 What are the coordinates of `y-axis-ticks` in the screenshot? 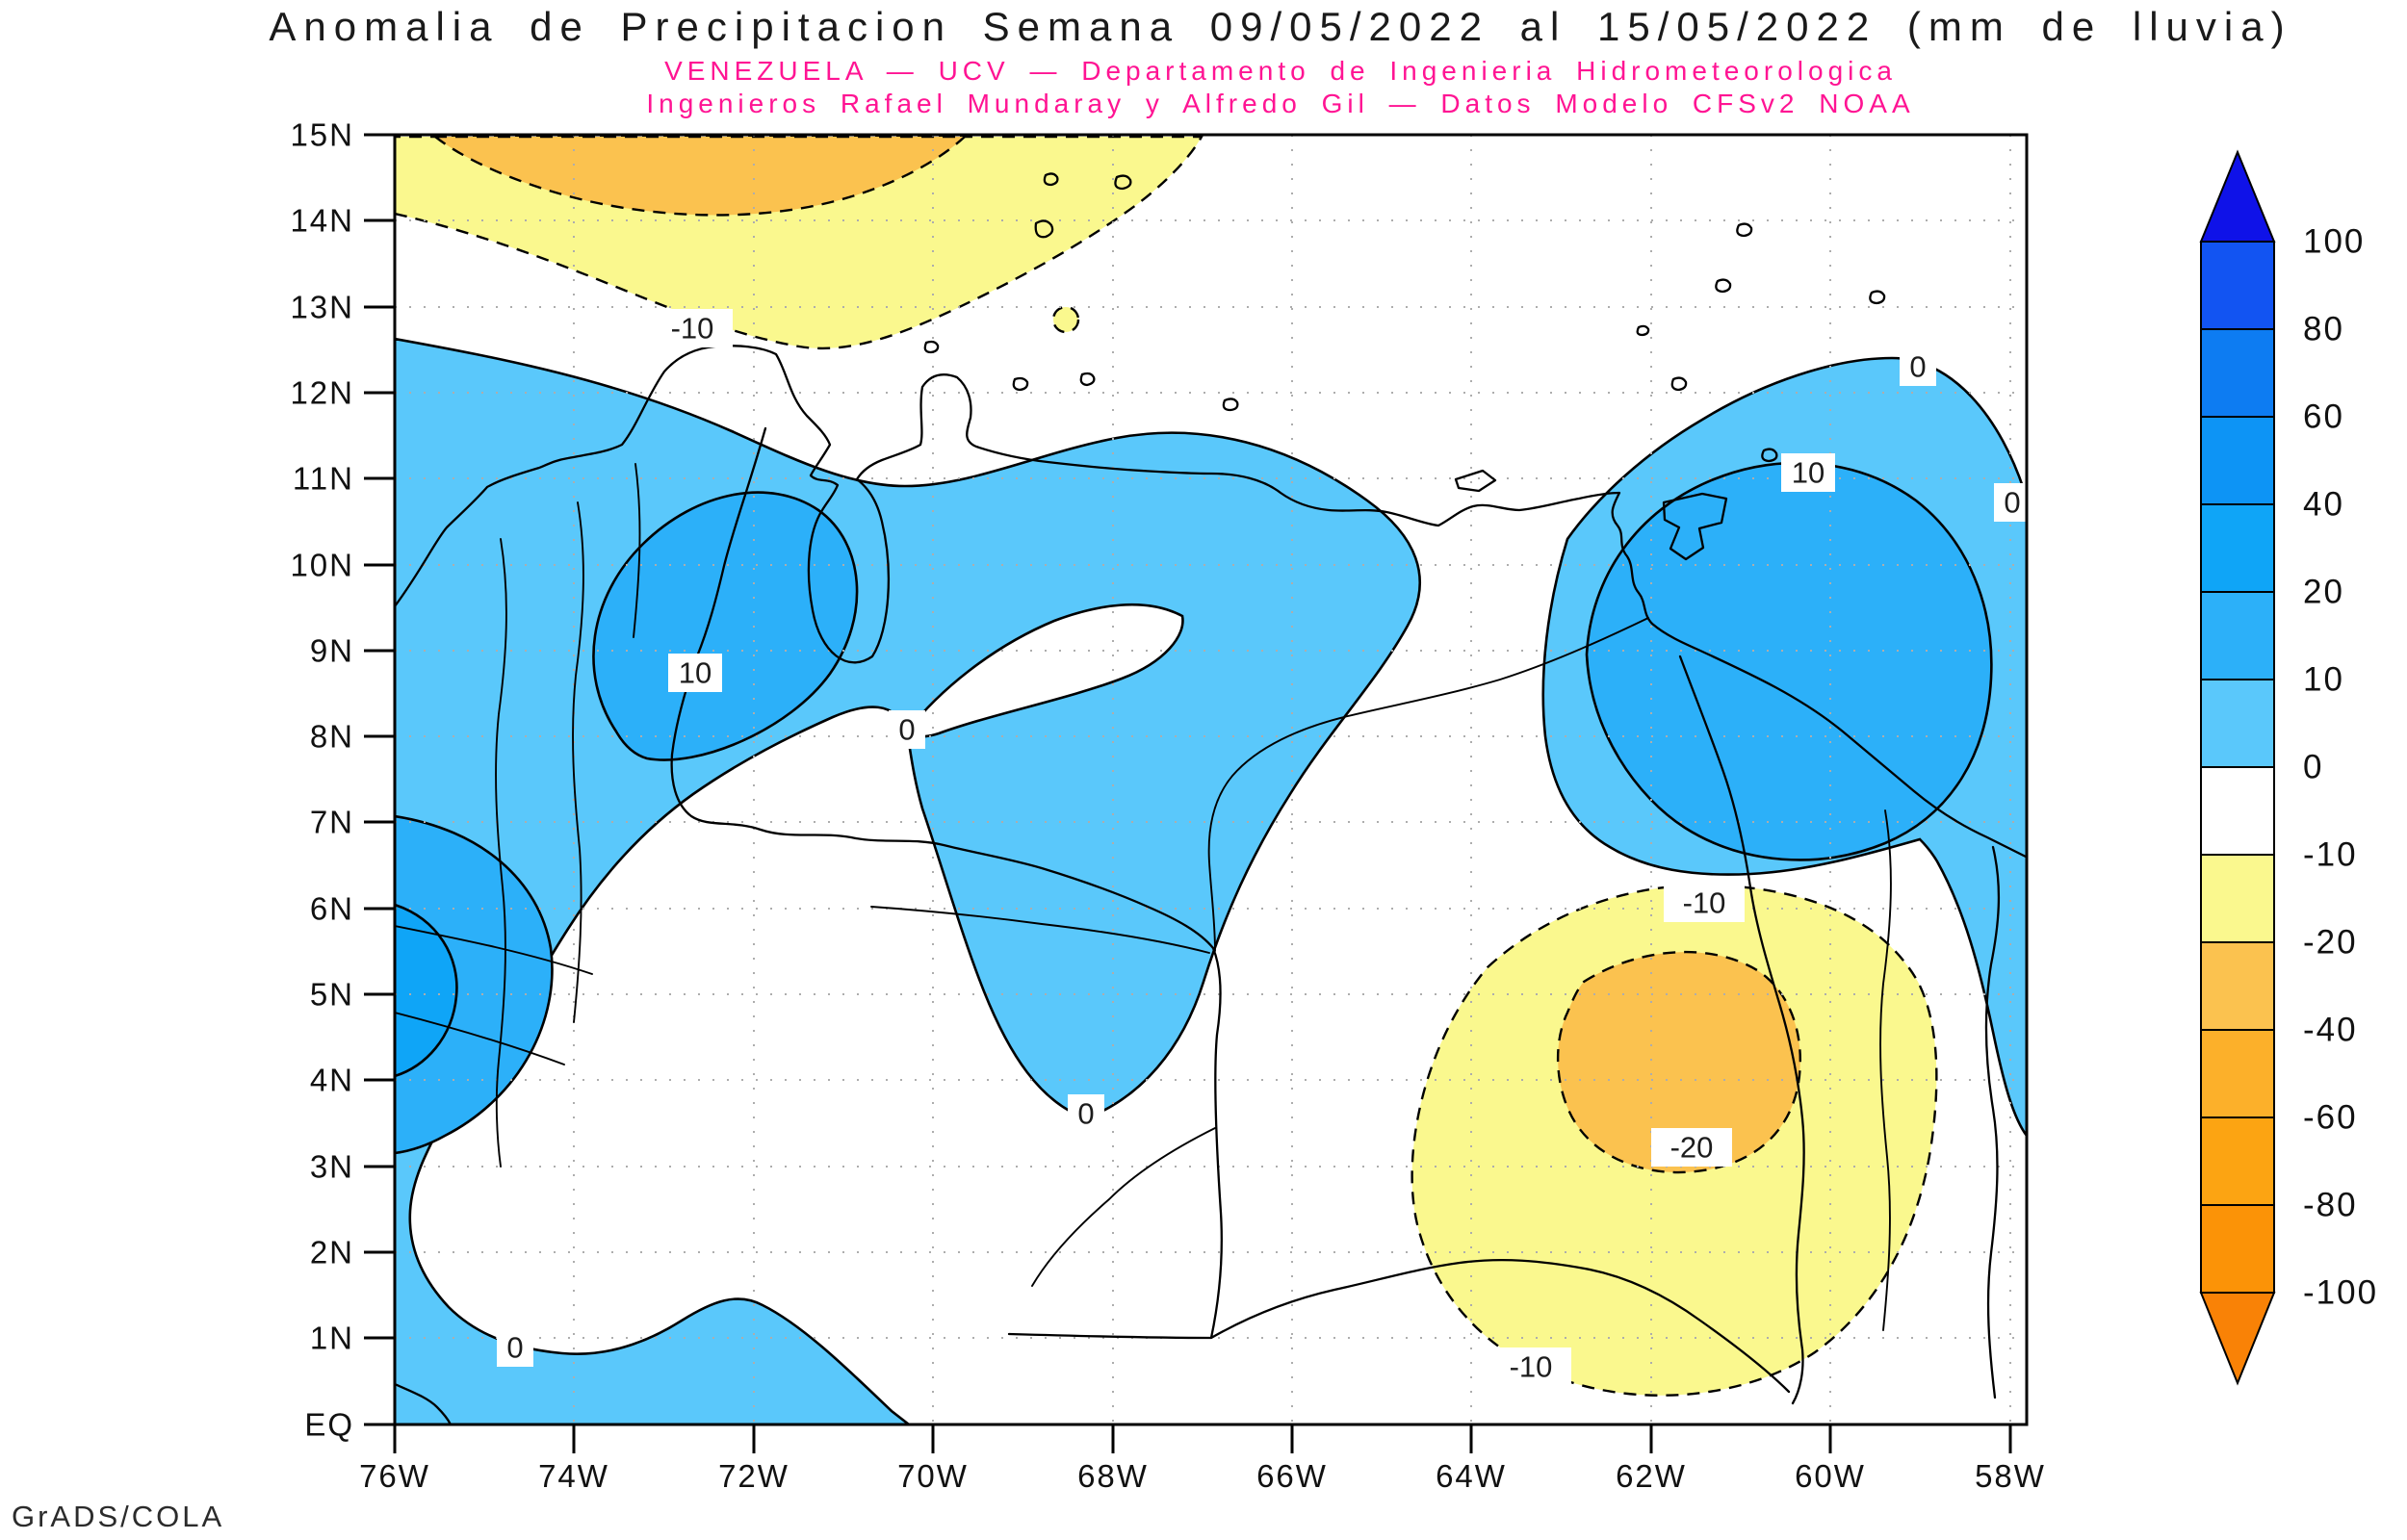 It's located at (379, 779).